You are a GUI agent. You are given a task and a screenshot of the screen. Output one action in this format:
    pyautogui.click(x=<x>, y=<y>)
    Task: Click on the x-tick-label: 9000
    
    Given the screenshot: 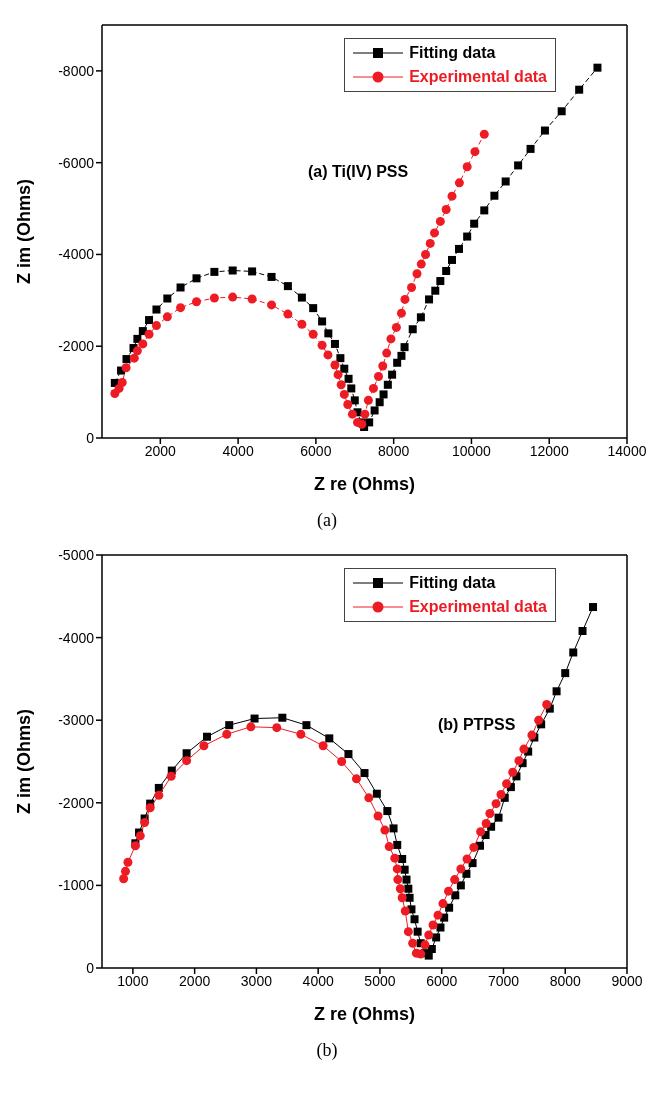 What is the action you would take?
    pyautogui.click(x=627, y=980)
    